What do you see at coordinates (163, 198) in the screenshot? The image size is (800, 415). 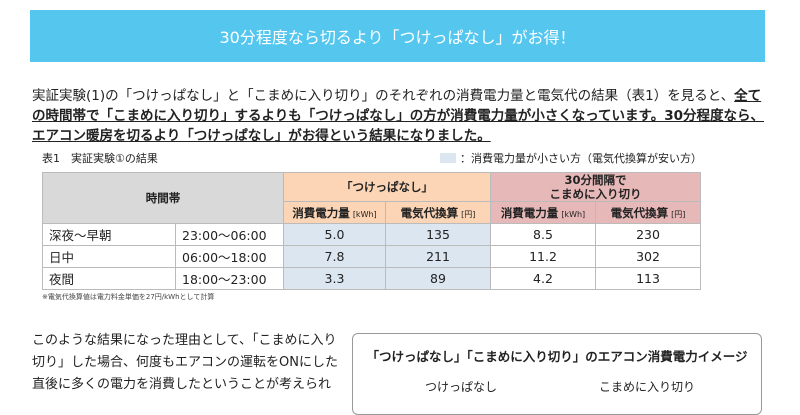 I see `period-header: 時間帯` at bounding box center [163, 198].